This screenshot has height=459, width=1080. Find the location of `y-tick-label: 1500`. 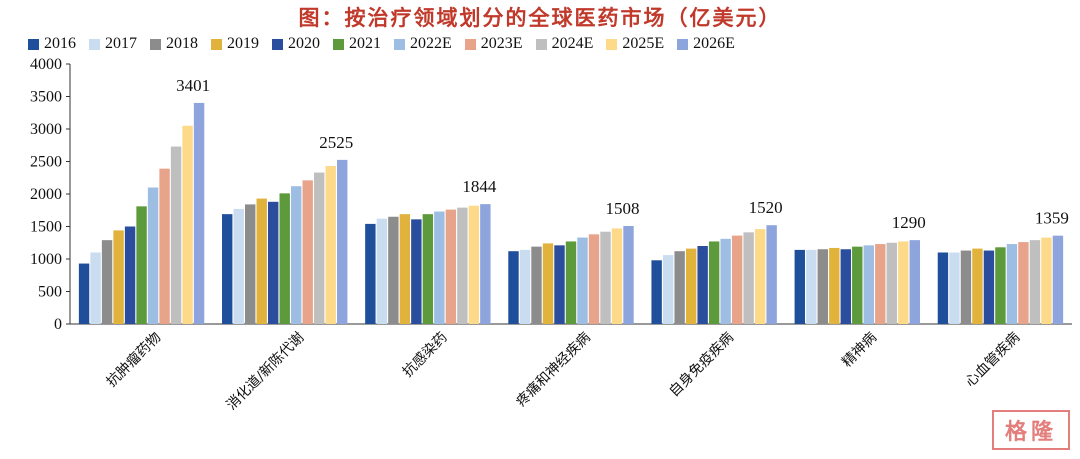

y-tick-label: 1500 is located at coordinates (46, 227).